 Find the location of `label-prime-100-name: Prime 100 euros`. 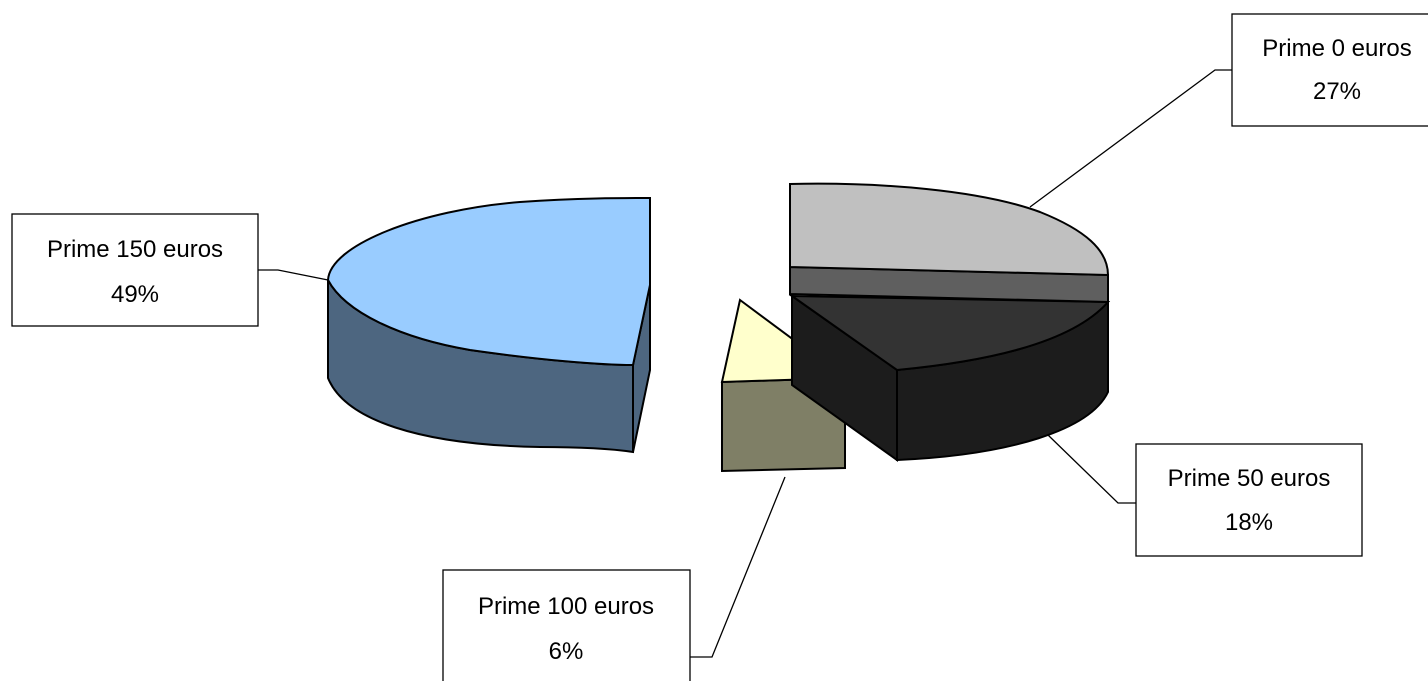

label-prime-100-name: Prime 100 euros is located at coordinates (566, 606).